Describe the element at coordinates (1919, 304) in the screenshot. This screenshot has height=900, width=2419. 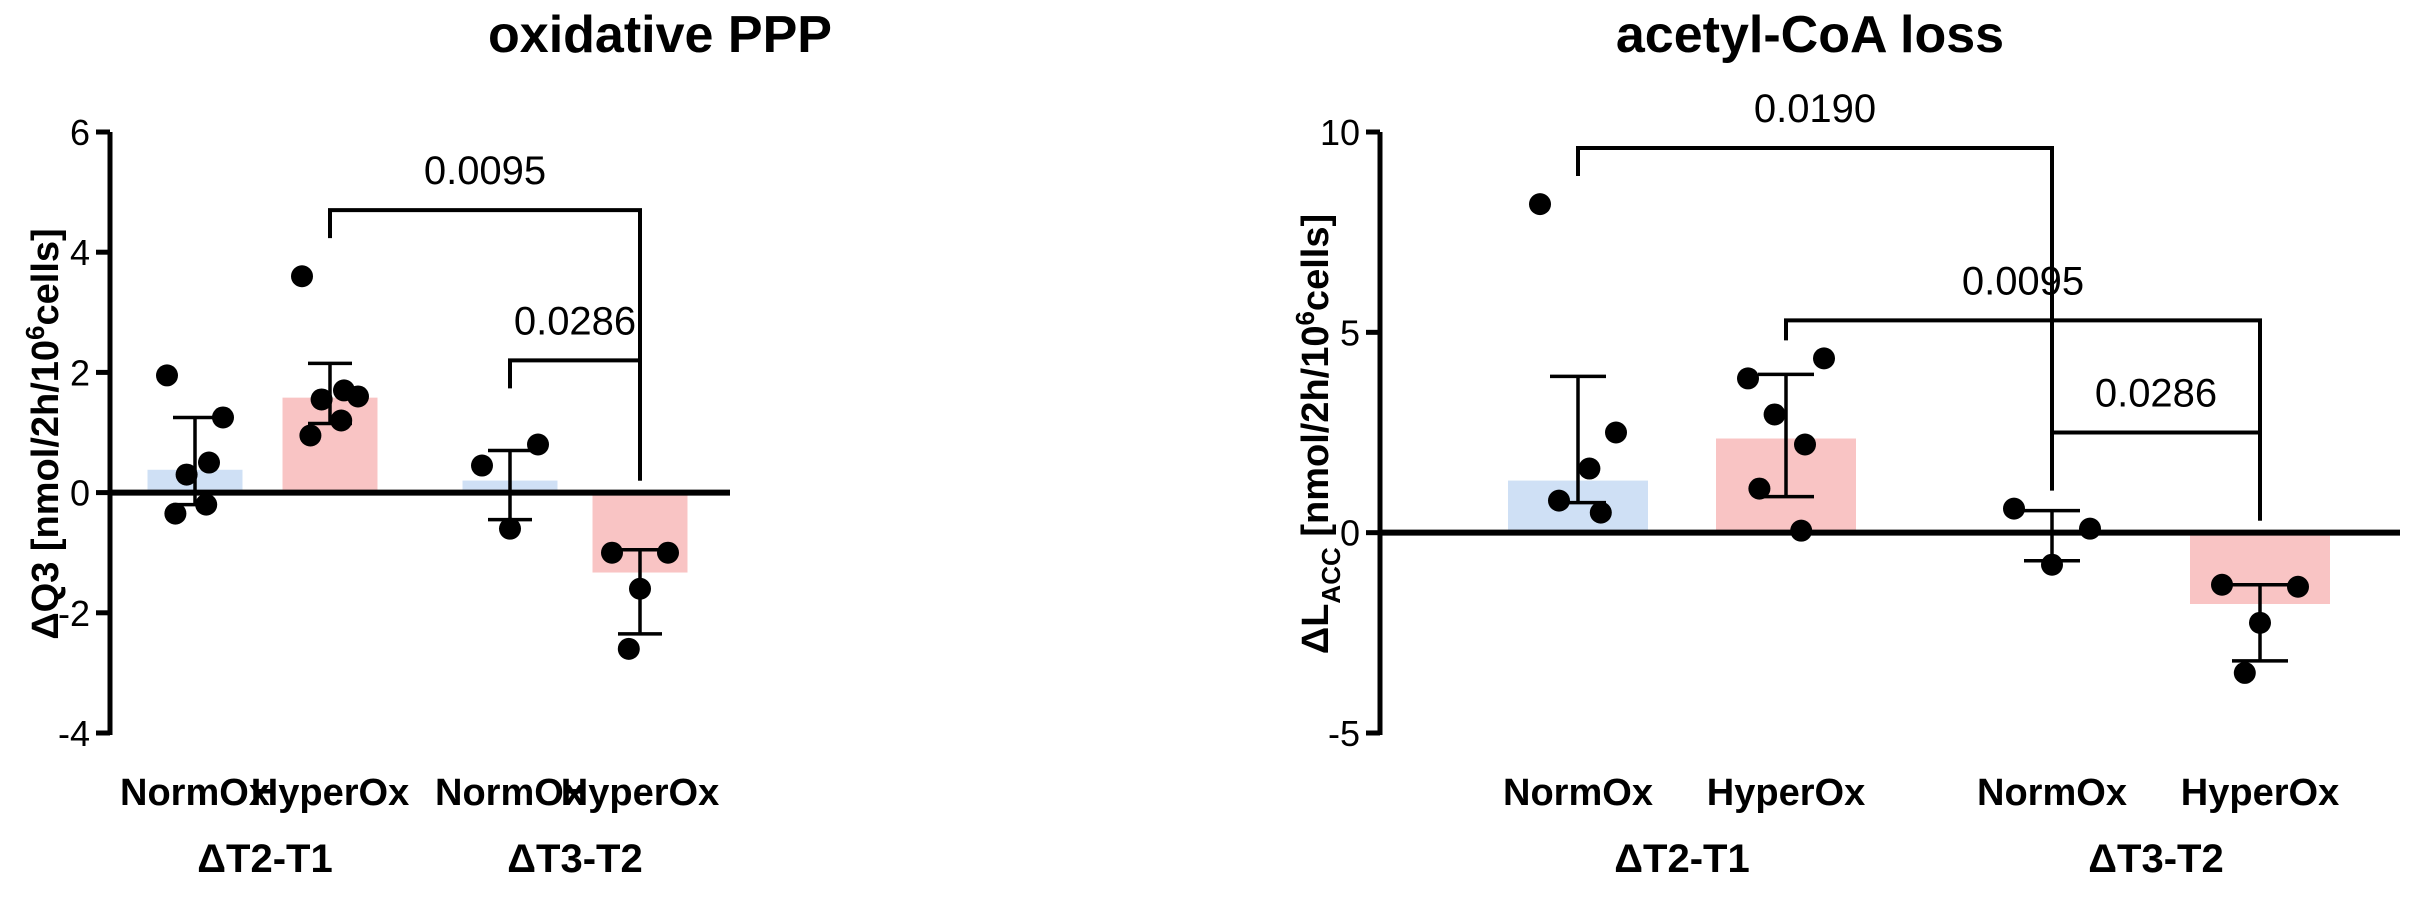
I see `significance-brackets: 0.0190 0.0095 0.0286` at that location.